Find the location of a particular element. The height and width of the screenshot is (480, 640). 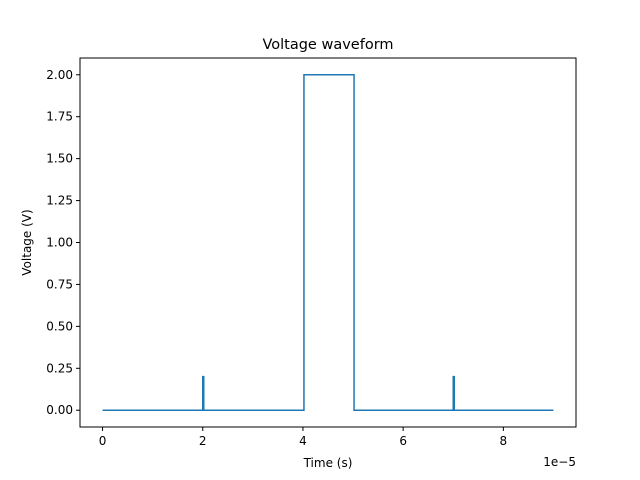

x-tick-label: 6 is located at coordinates (403, 441).